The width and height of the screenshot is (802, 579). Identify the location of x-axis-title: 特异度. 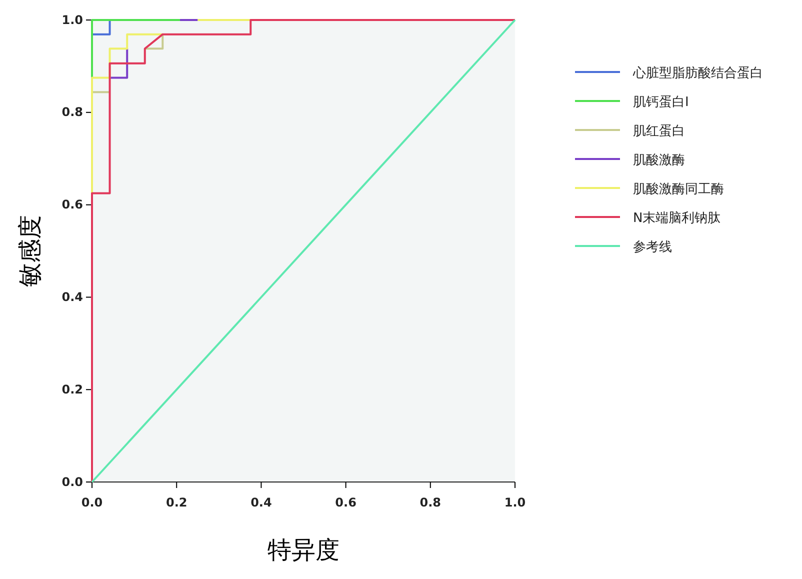
(304, 550).